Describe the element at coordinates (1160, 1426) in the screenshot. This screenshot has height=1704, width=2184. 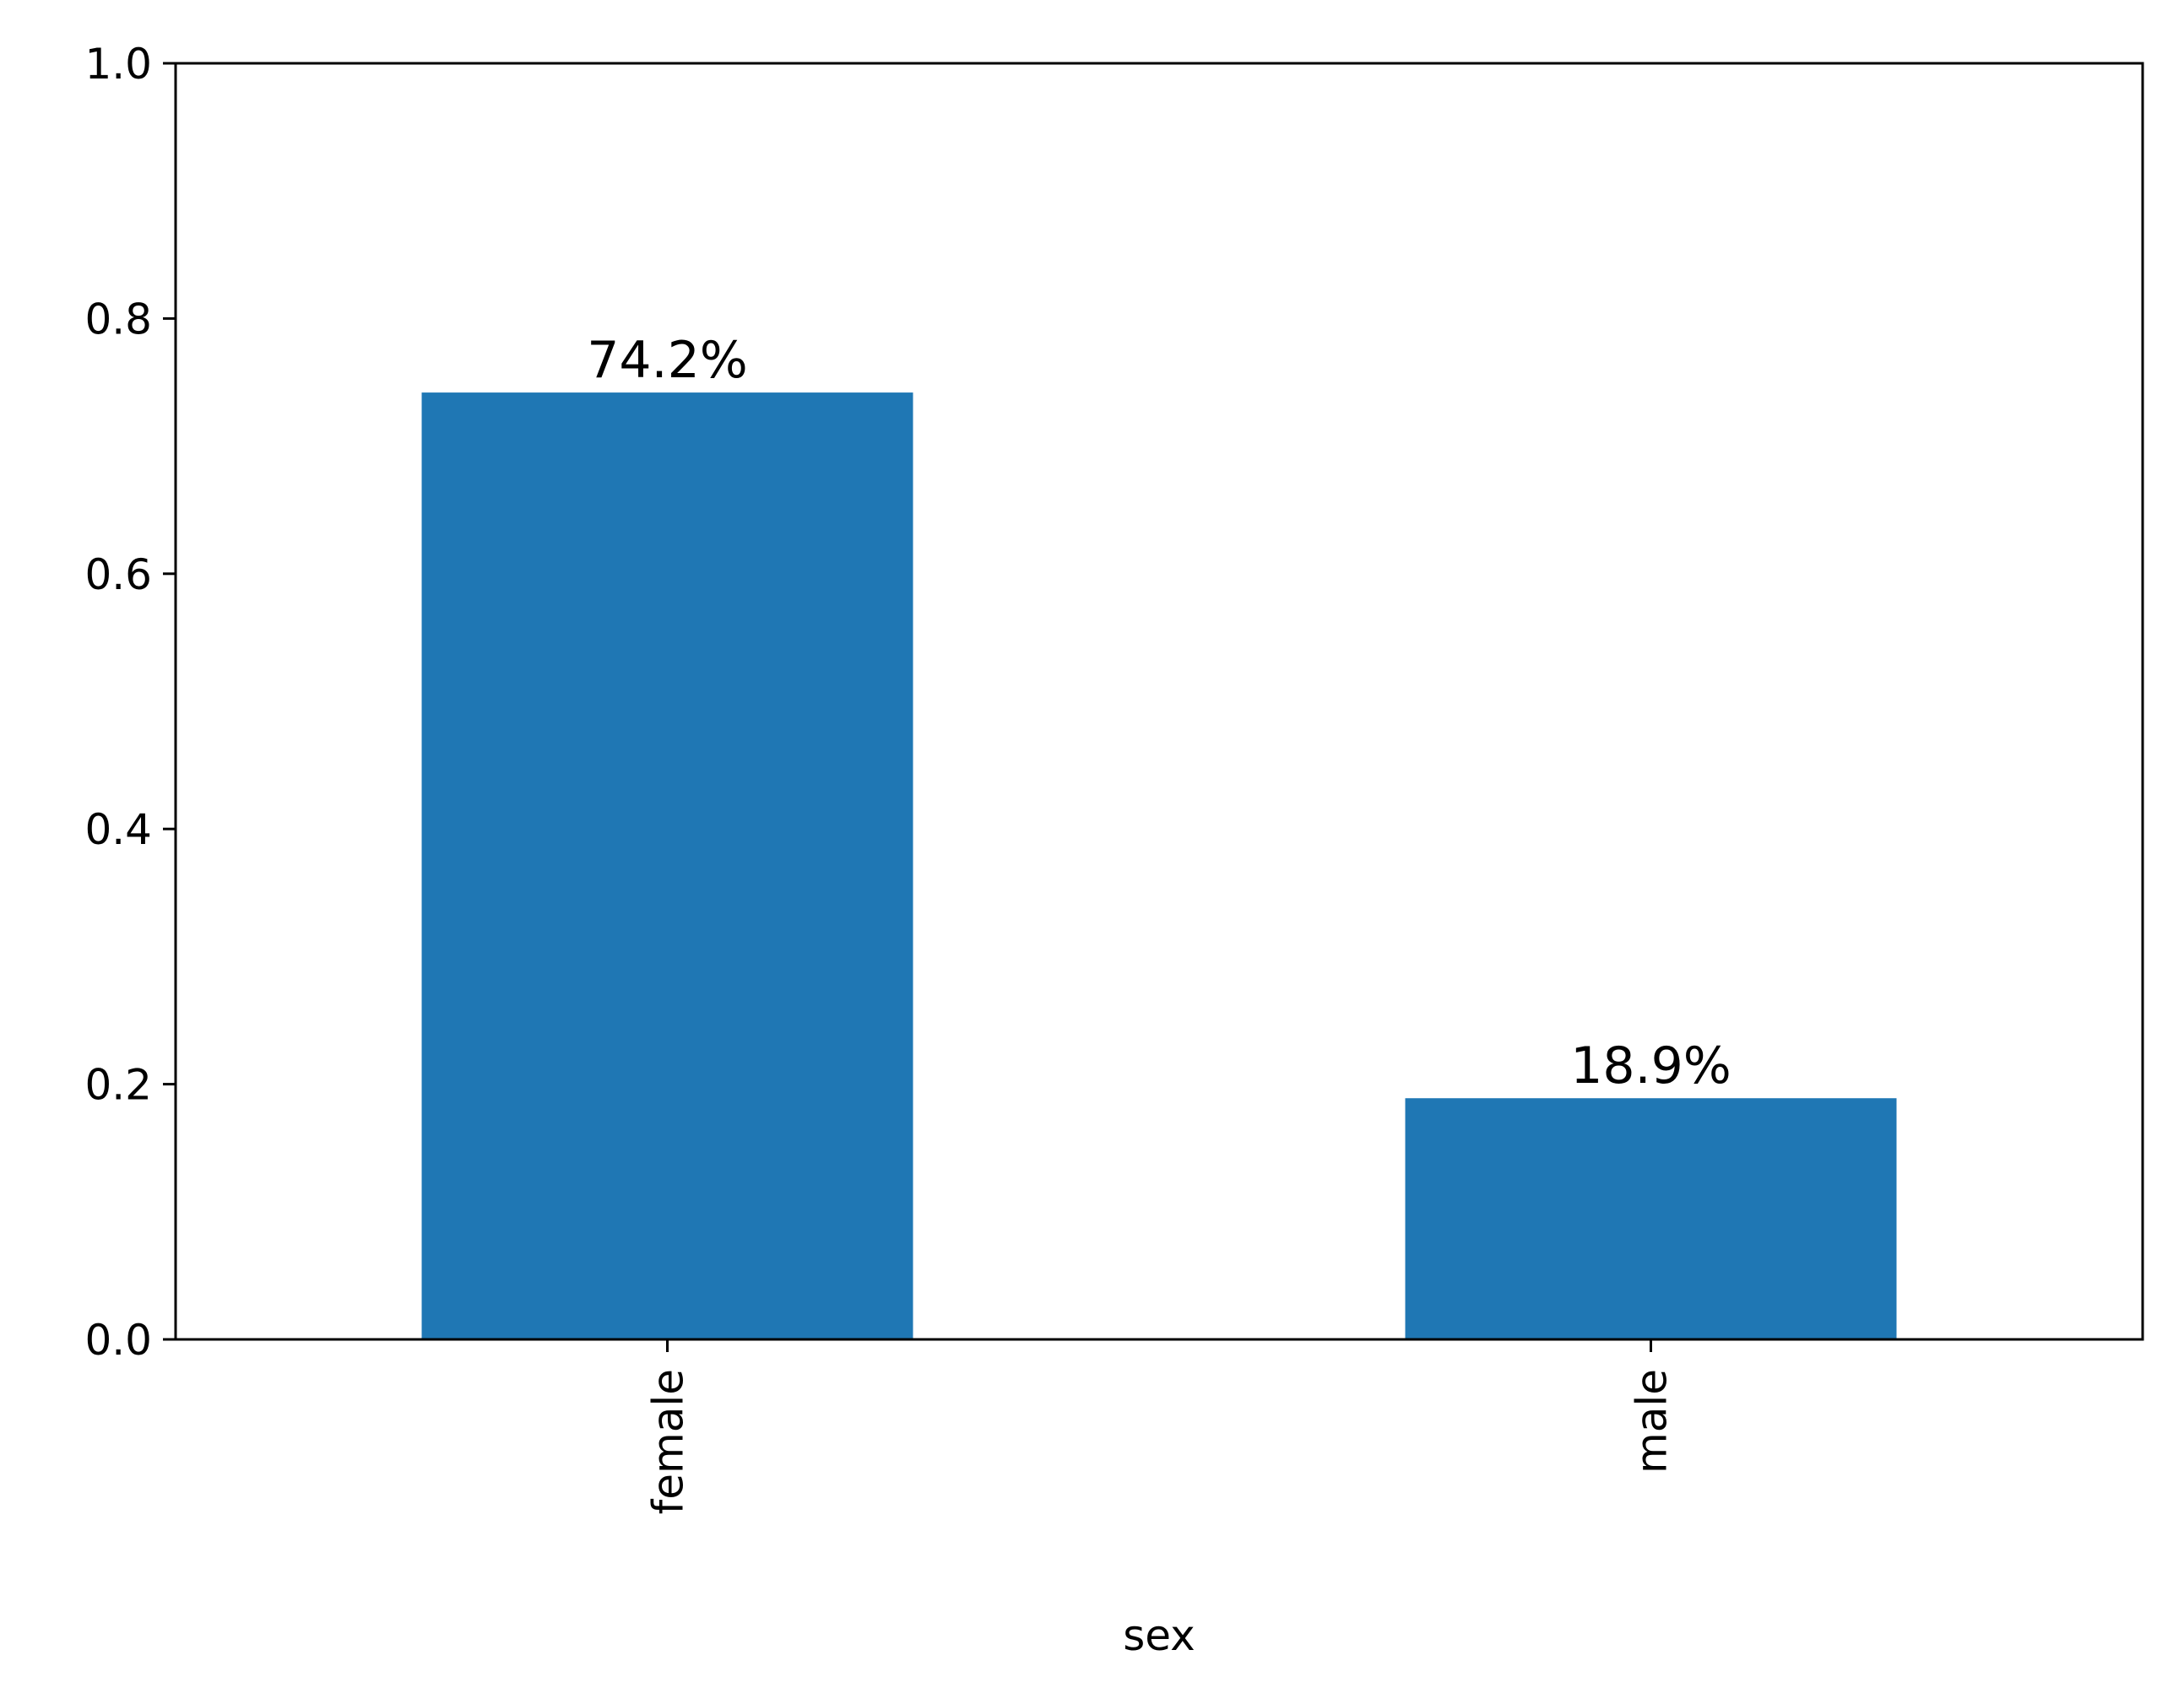
I see `x-axis: female male` at that location.